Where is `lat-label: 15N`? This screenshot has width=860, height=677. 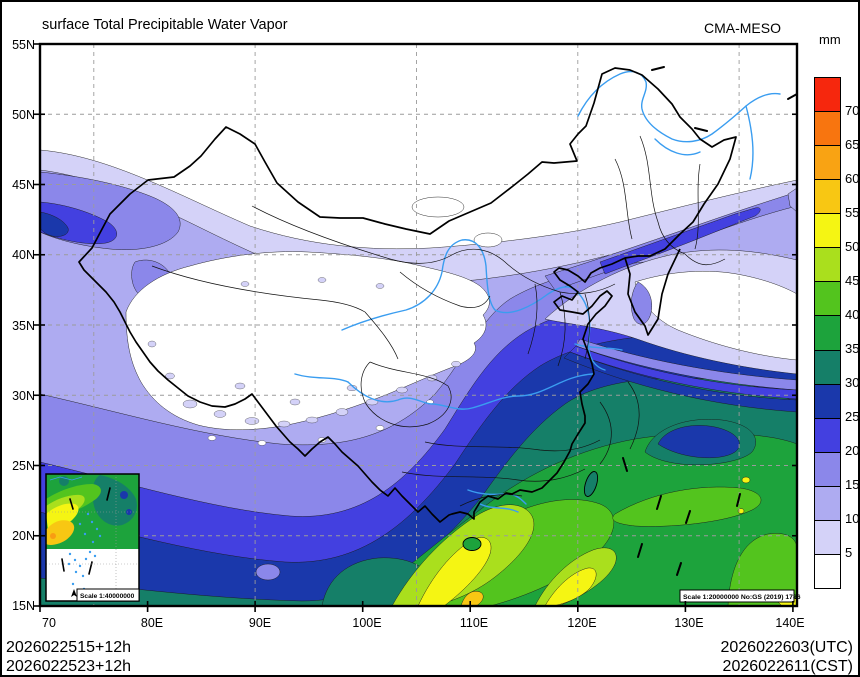
lat-label: 15N is located at coordinates (23, 606).